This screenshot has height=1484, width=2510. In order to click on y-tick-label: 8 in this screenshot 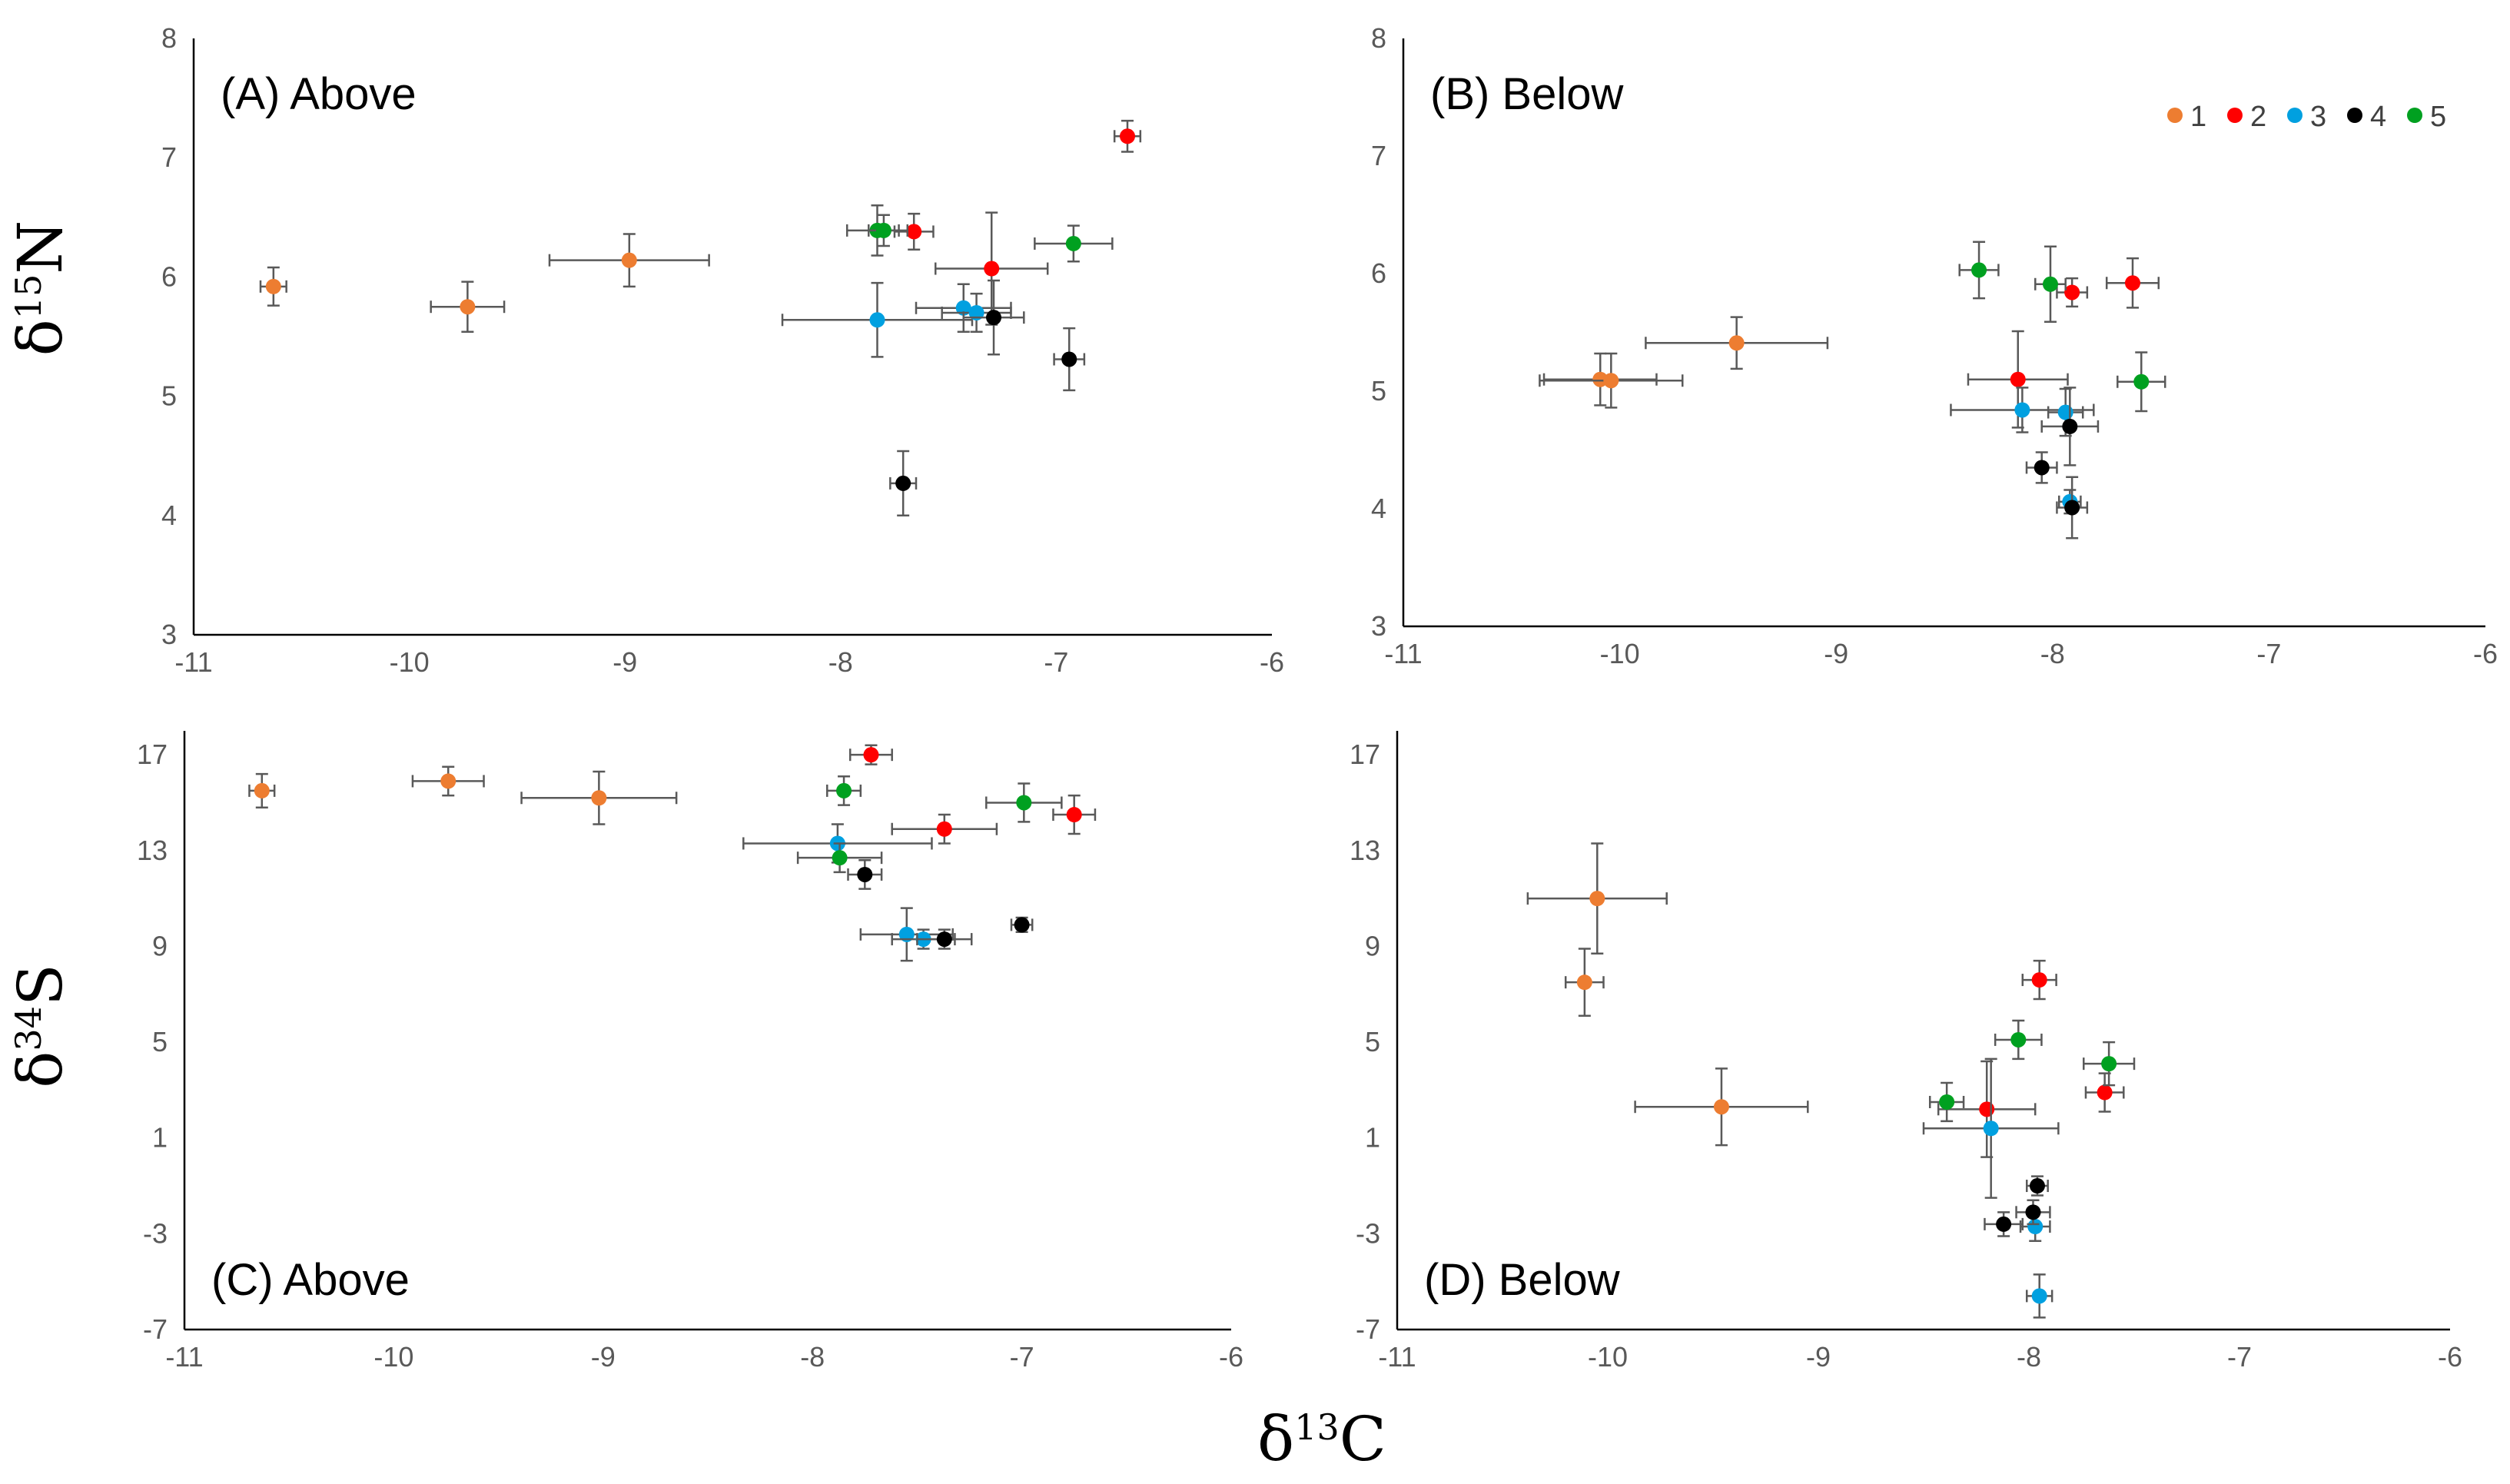, I will do `click(1378, 38)`.